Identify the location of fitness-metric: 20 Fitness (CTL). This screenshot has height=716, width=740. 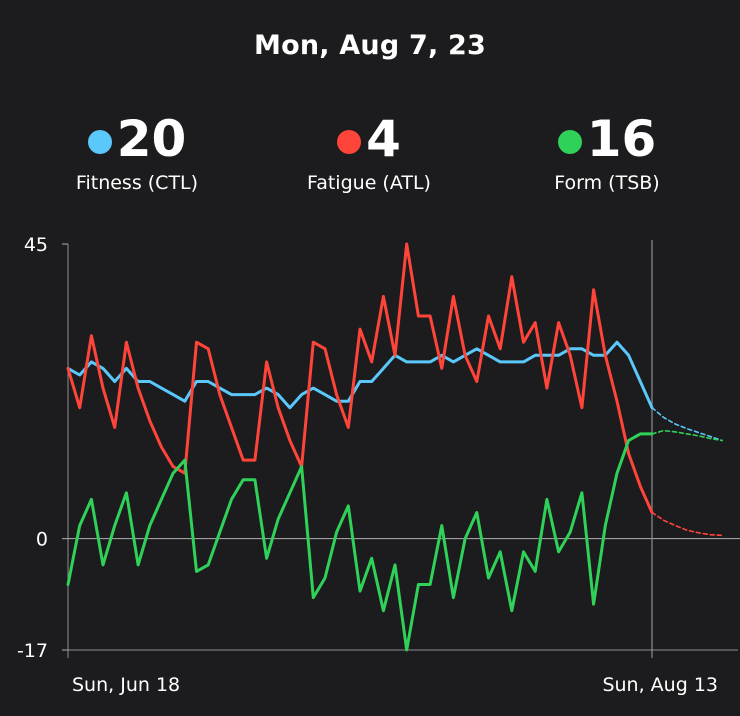
(137, 151).